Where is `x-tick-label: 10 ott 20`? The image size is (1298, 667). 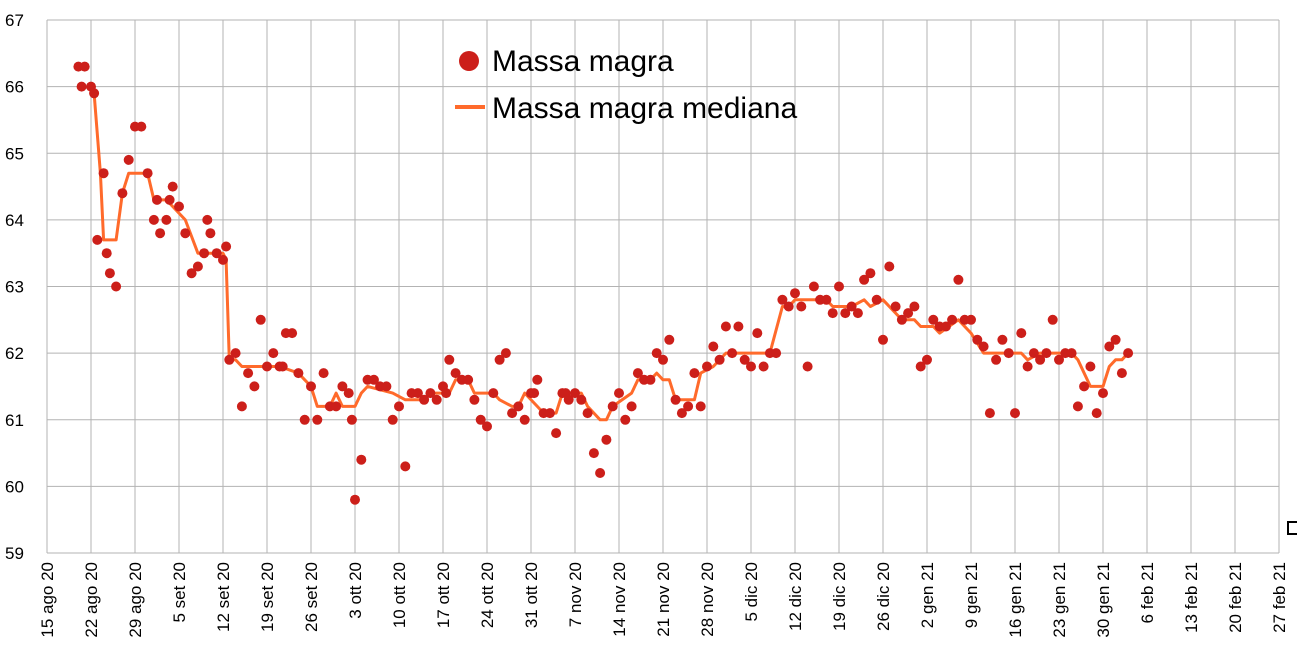 x-tick-label: 10 ott 20 is located at coordinates (399, 595).